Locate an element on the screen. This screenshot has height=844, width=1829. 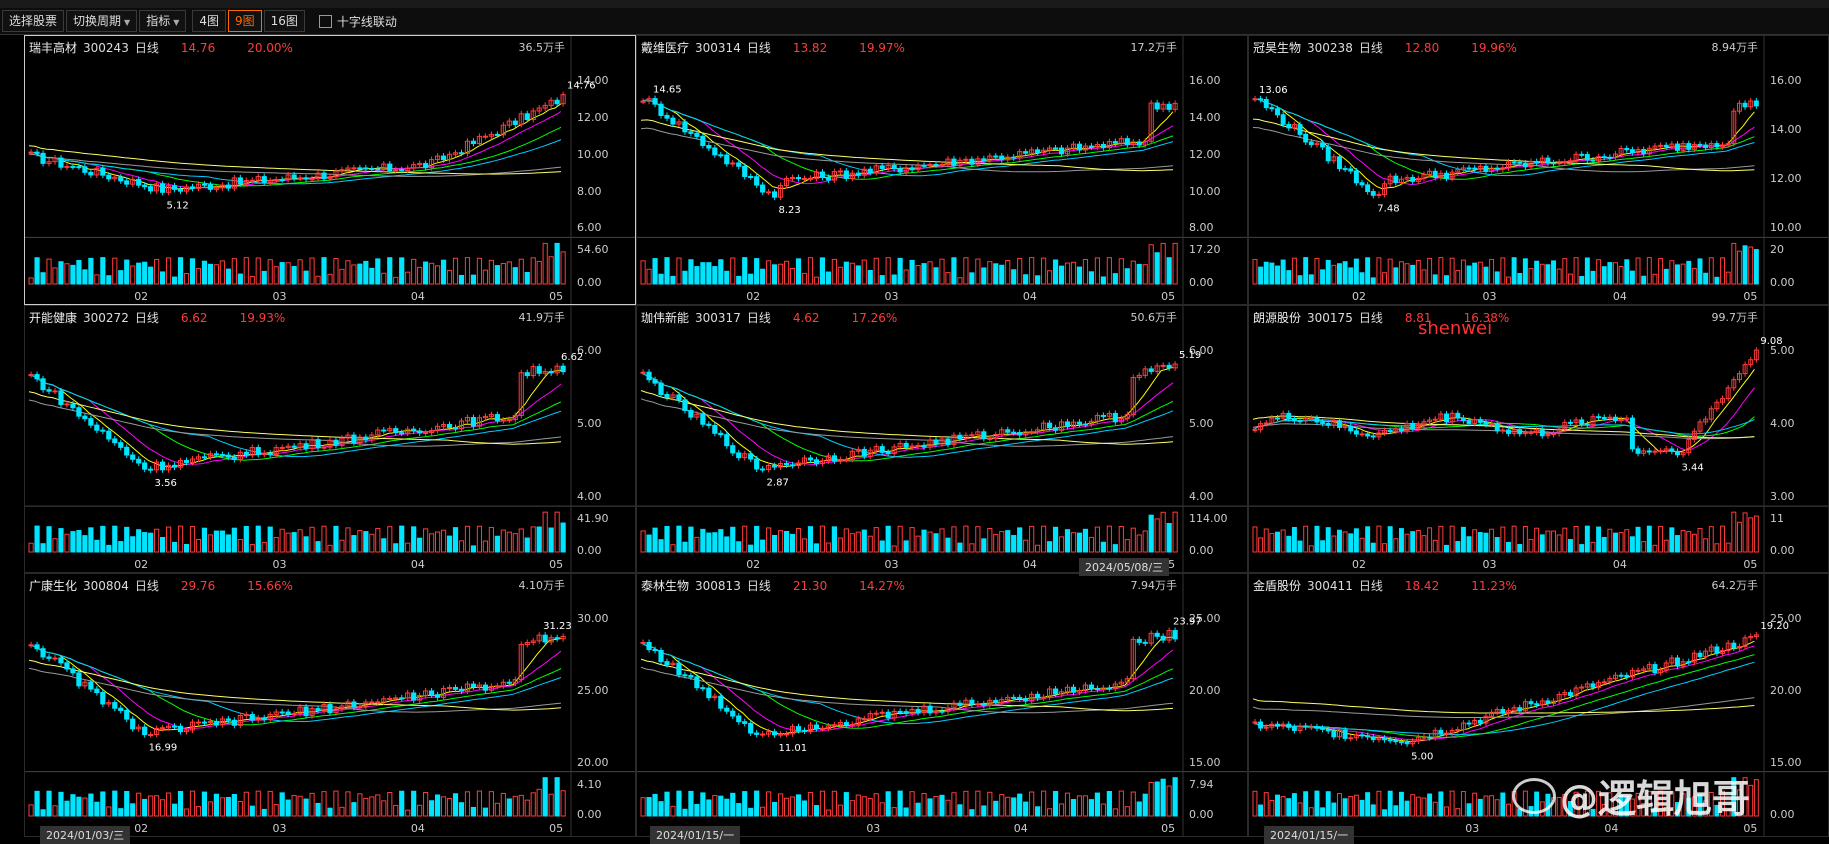
kline-chart: 3.449.08 is located at coordinates (1539, 439).